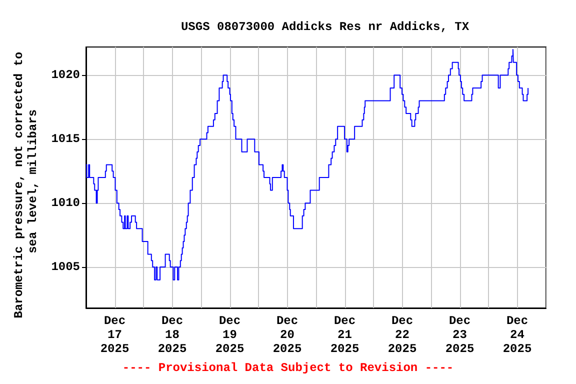  Describe the element at coordinates (517, 335) in the screenshot. I see `x-tick-label: Dec 24 2025` at that location.